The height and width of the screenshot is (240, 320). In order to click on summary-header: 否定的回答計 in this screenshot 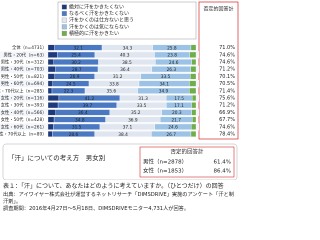, I will do `click(187, 152)`.